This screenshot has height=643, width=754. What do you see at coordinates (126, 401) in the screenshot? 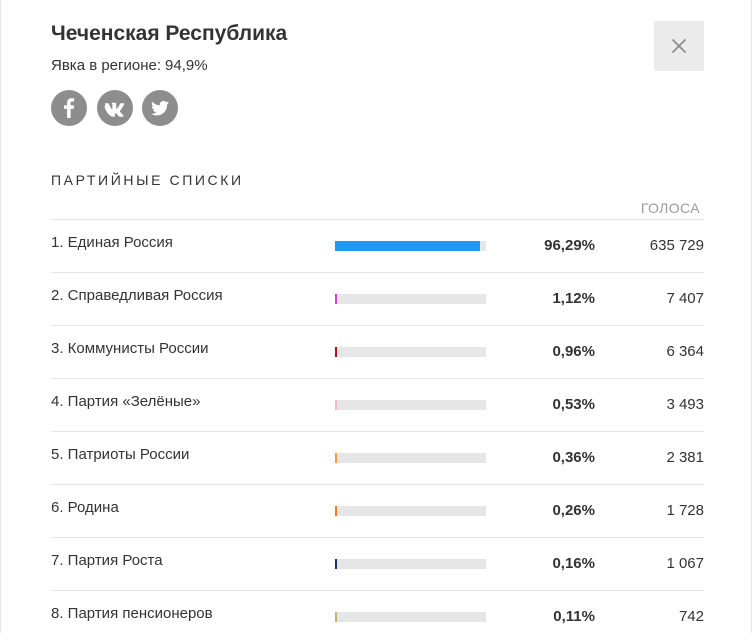
I see `party-name: 4. Партия «Зелёные»` at bounding box center [126, 401].